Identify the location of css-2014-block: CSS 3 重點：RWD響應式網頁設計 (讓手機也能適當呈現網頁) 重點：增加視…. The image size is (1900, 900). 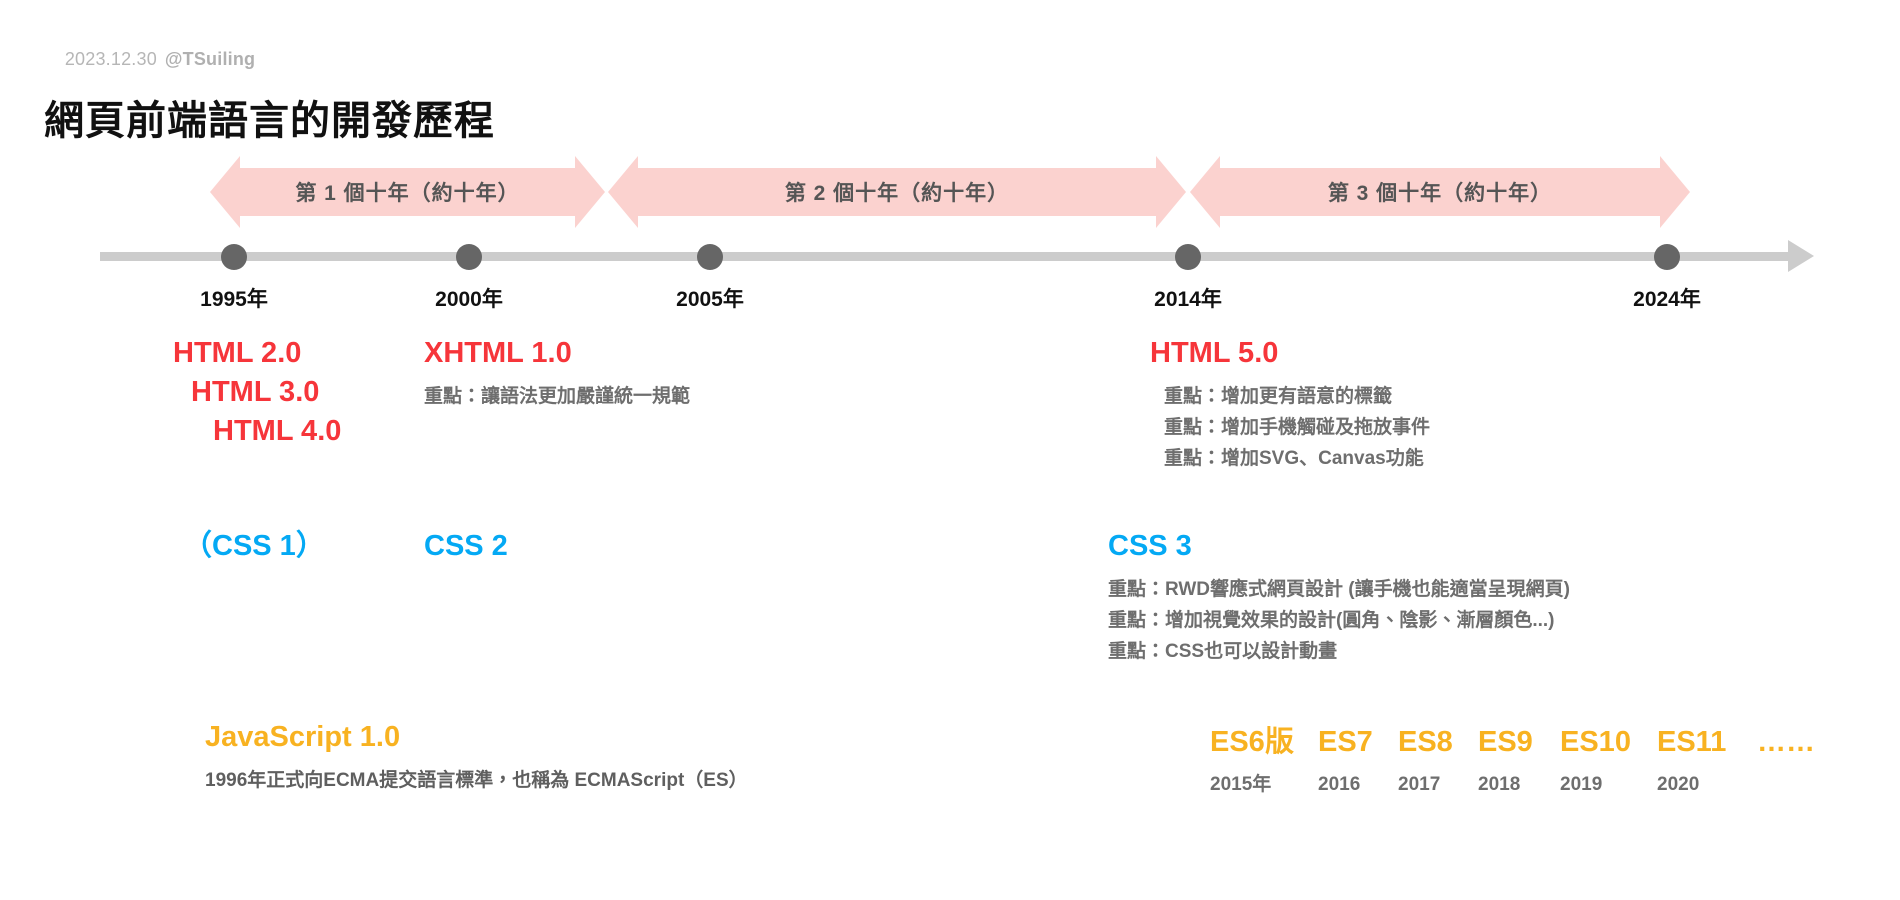
(1339, 597).